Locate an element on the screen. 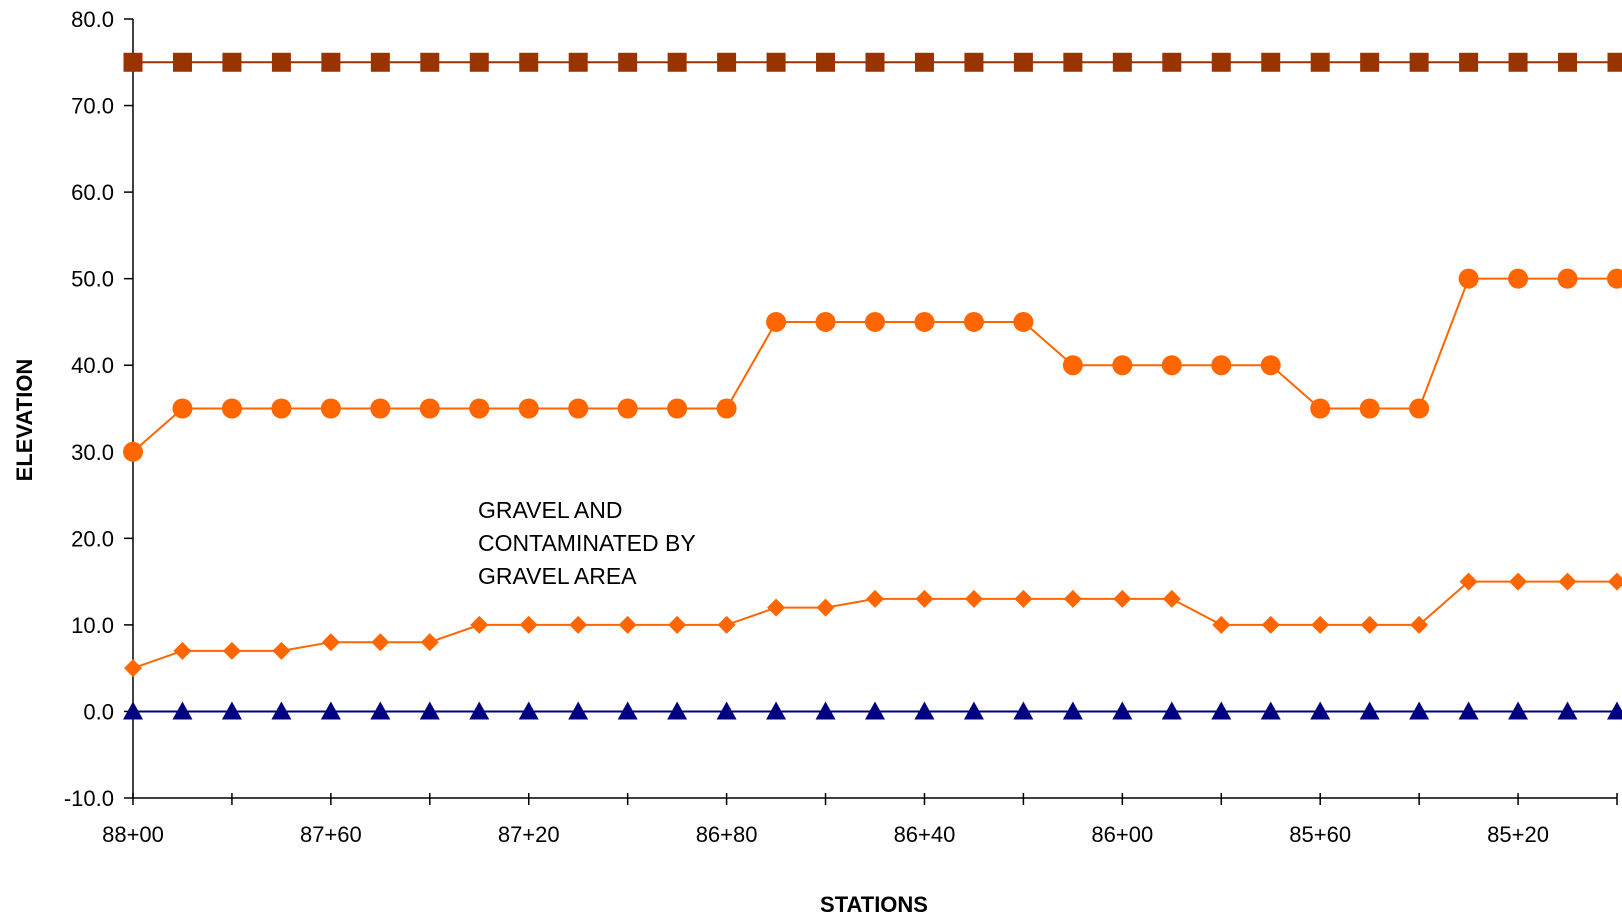 This screenshot has width=1622, height=921. y-tick-label: 30.0 is located at coordinates (92, 452).